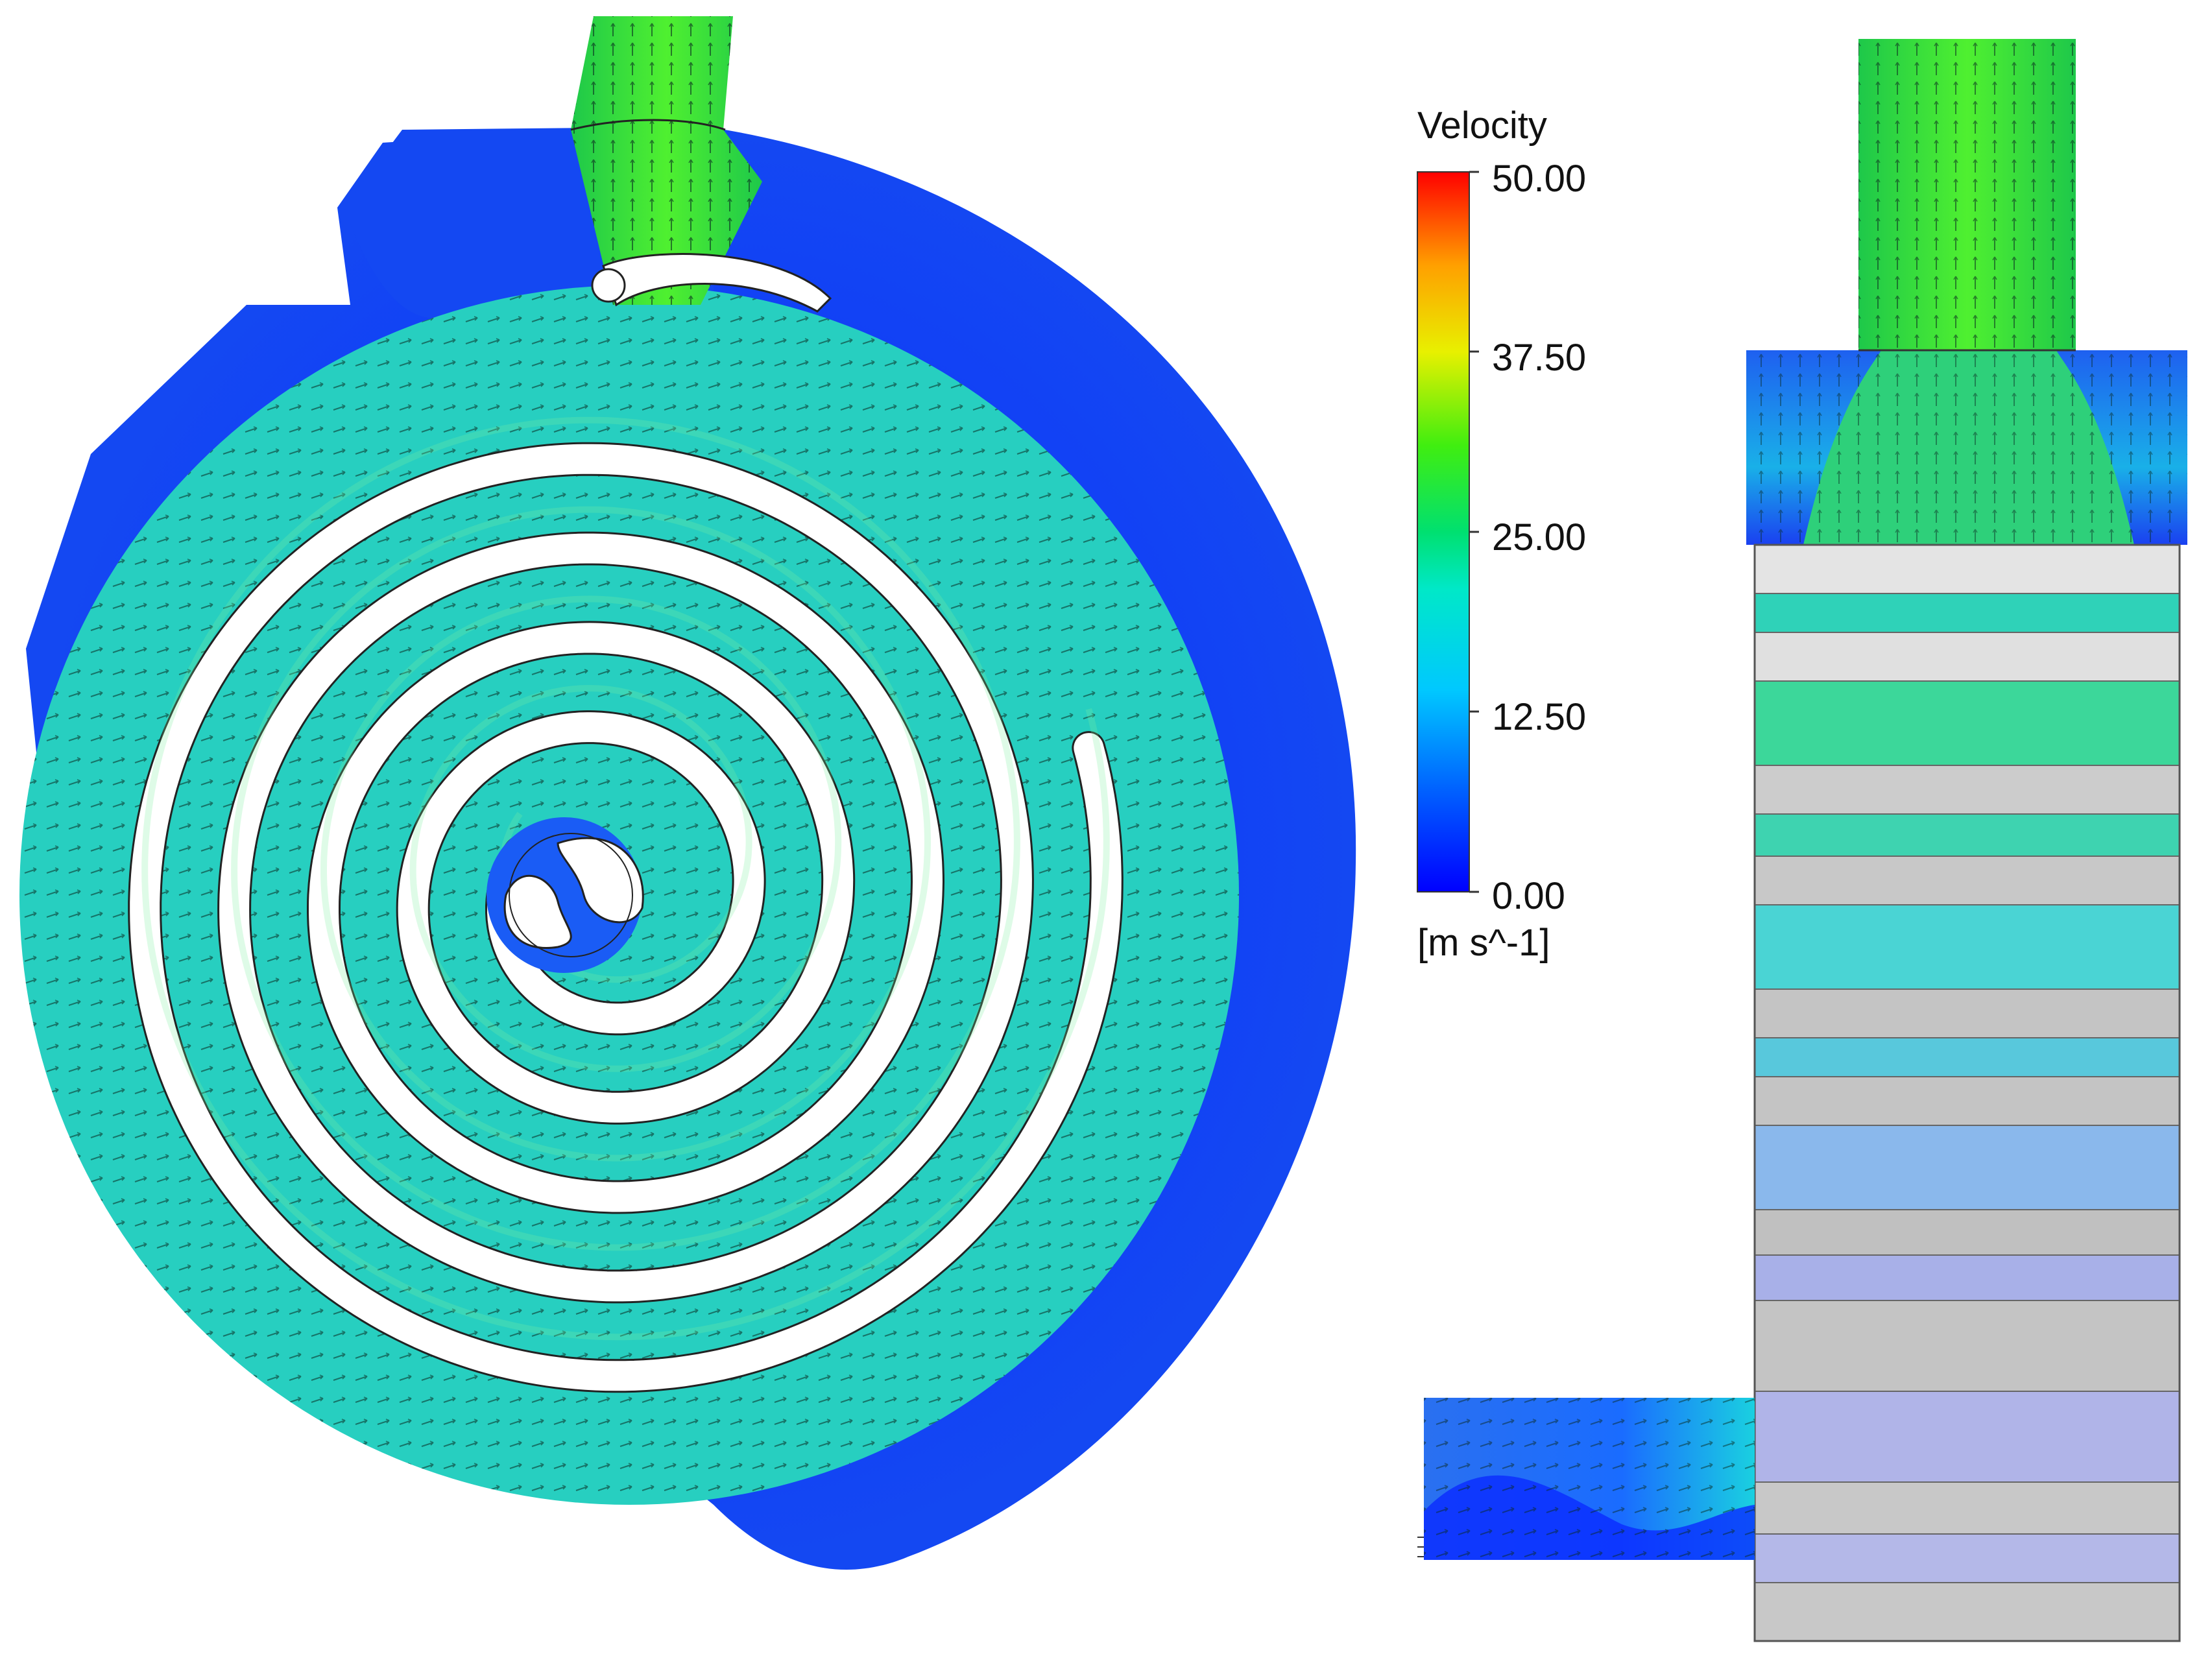 Image resolution: width=2212 pixels, height=1665 pixels. What do you see at coordinates (701, 164) in the screenshot?
I see `inlet-pipe` at bounding box center [701, 164].